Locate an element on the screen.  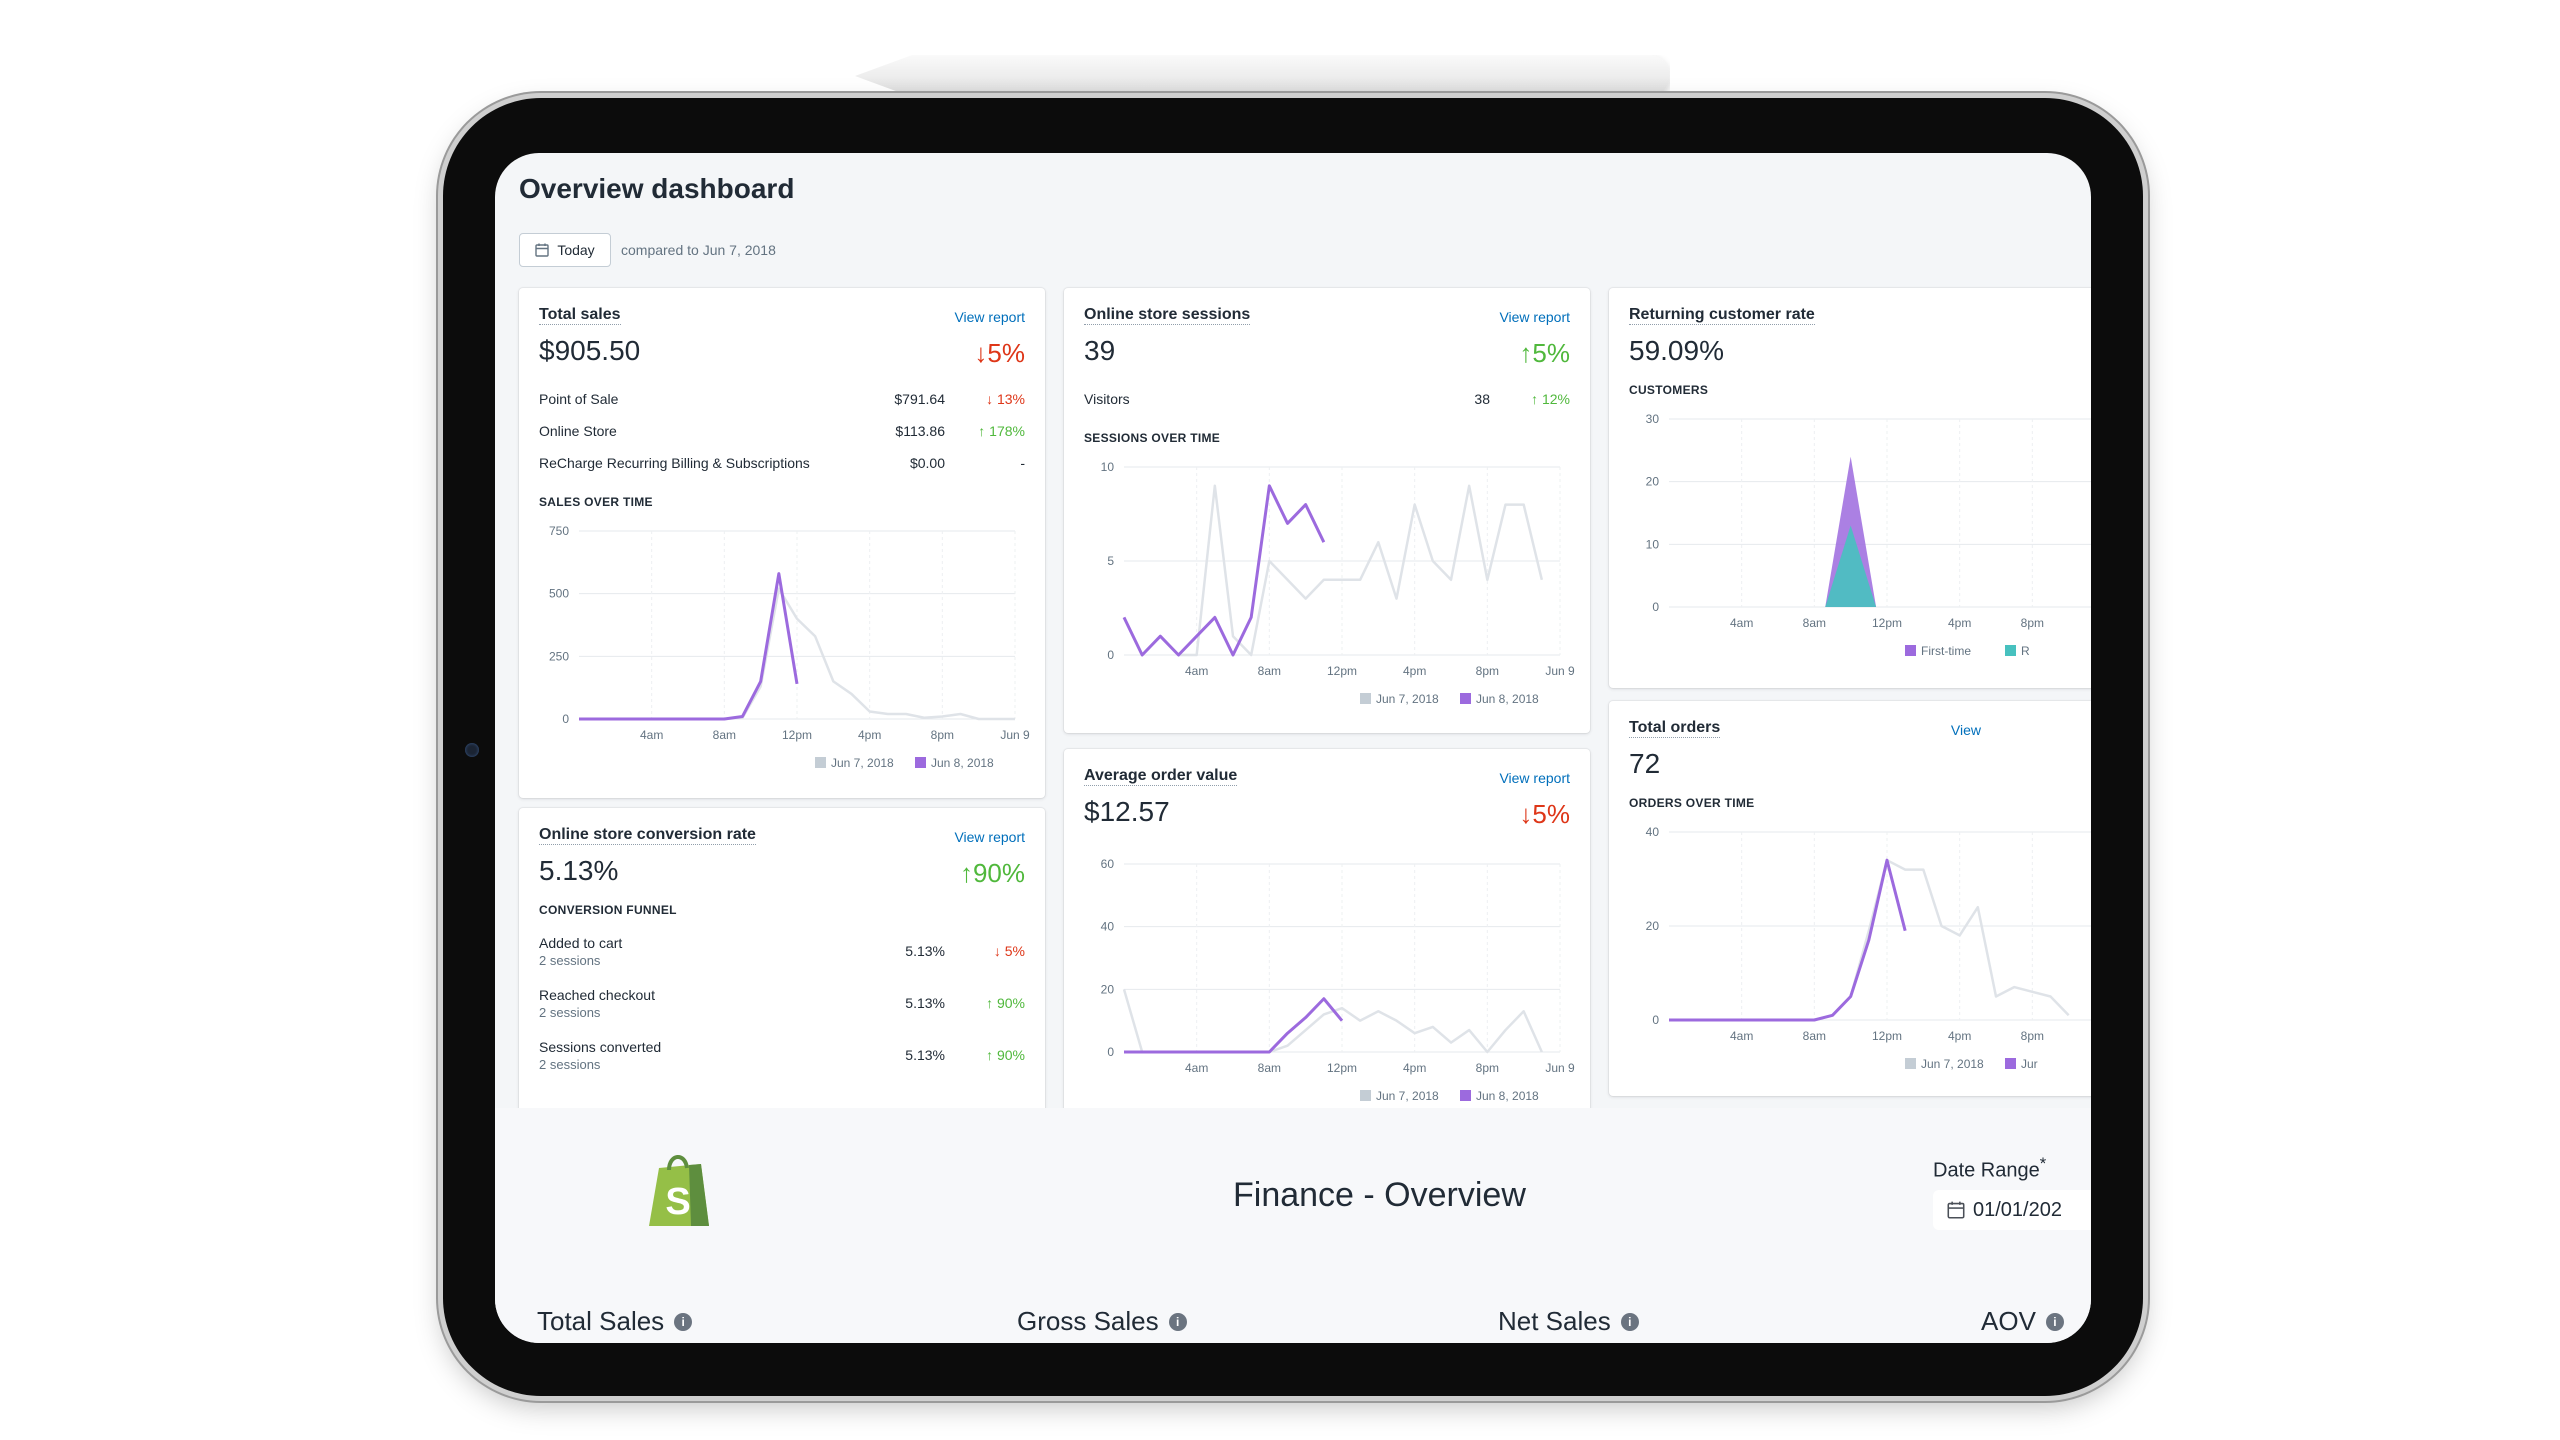
y-tick-label: 10 is located at coordinates (1653, 544).